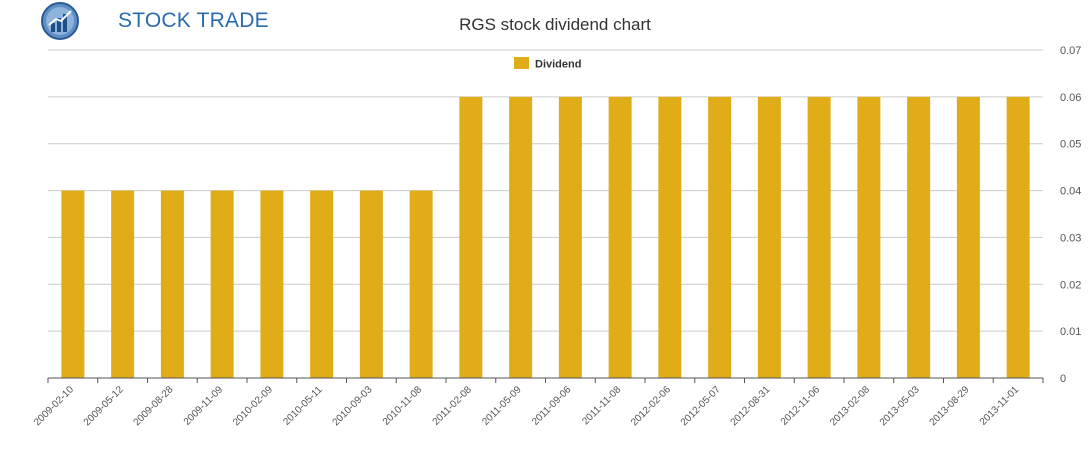 Image resolution: width=1091 pixels, height=450 pixels. I want to click on x-tick-label: 2011-02-08, so click(453, 406).